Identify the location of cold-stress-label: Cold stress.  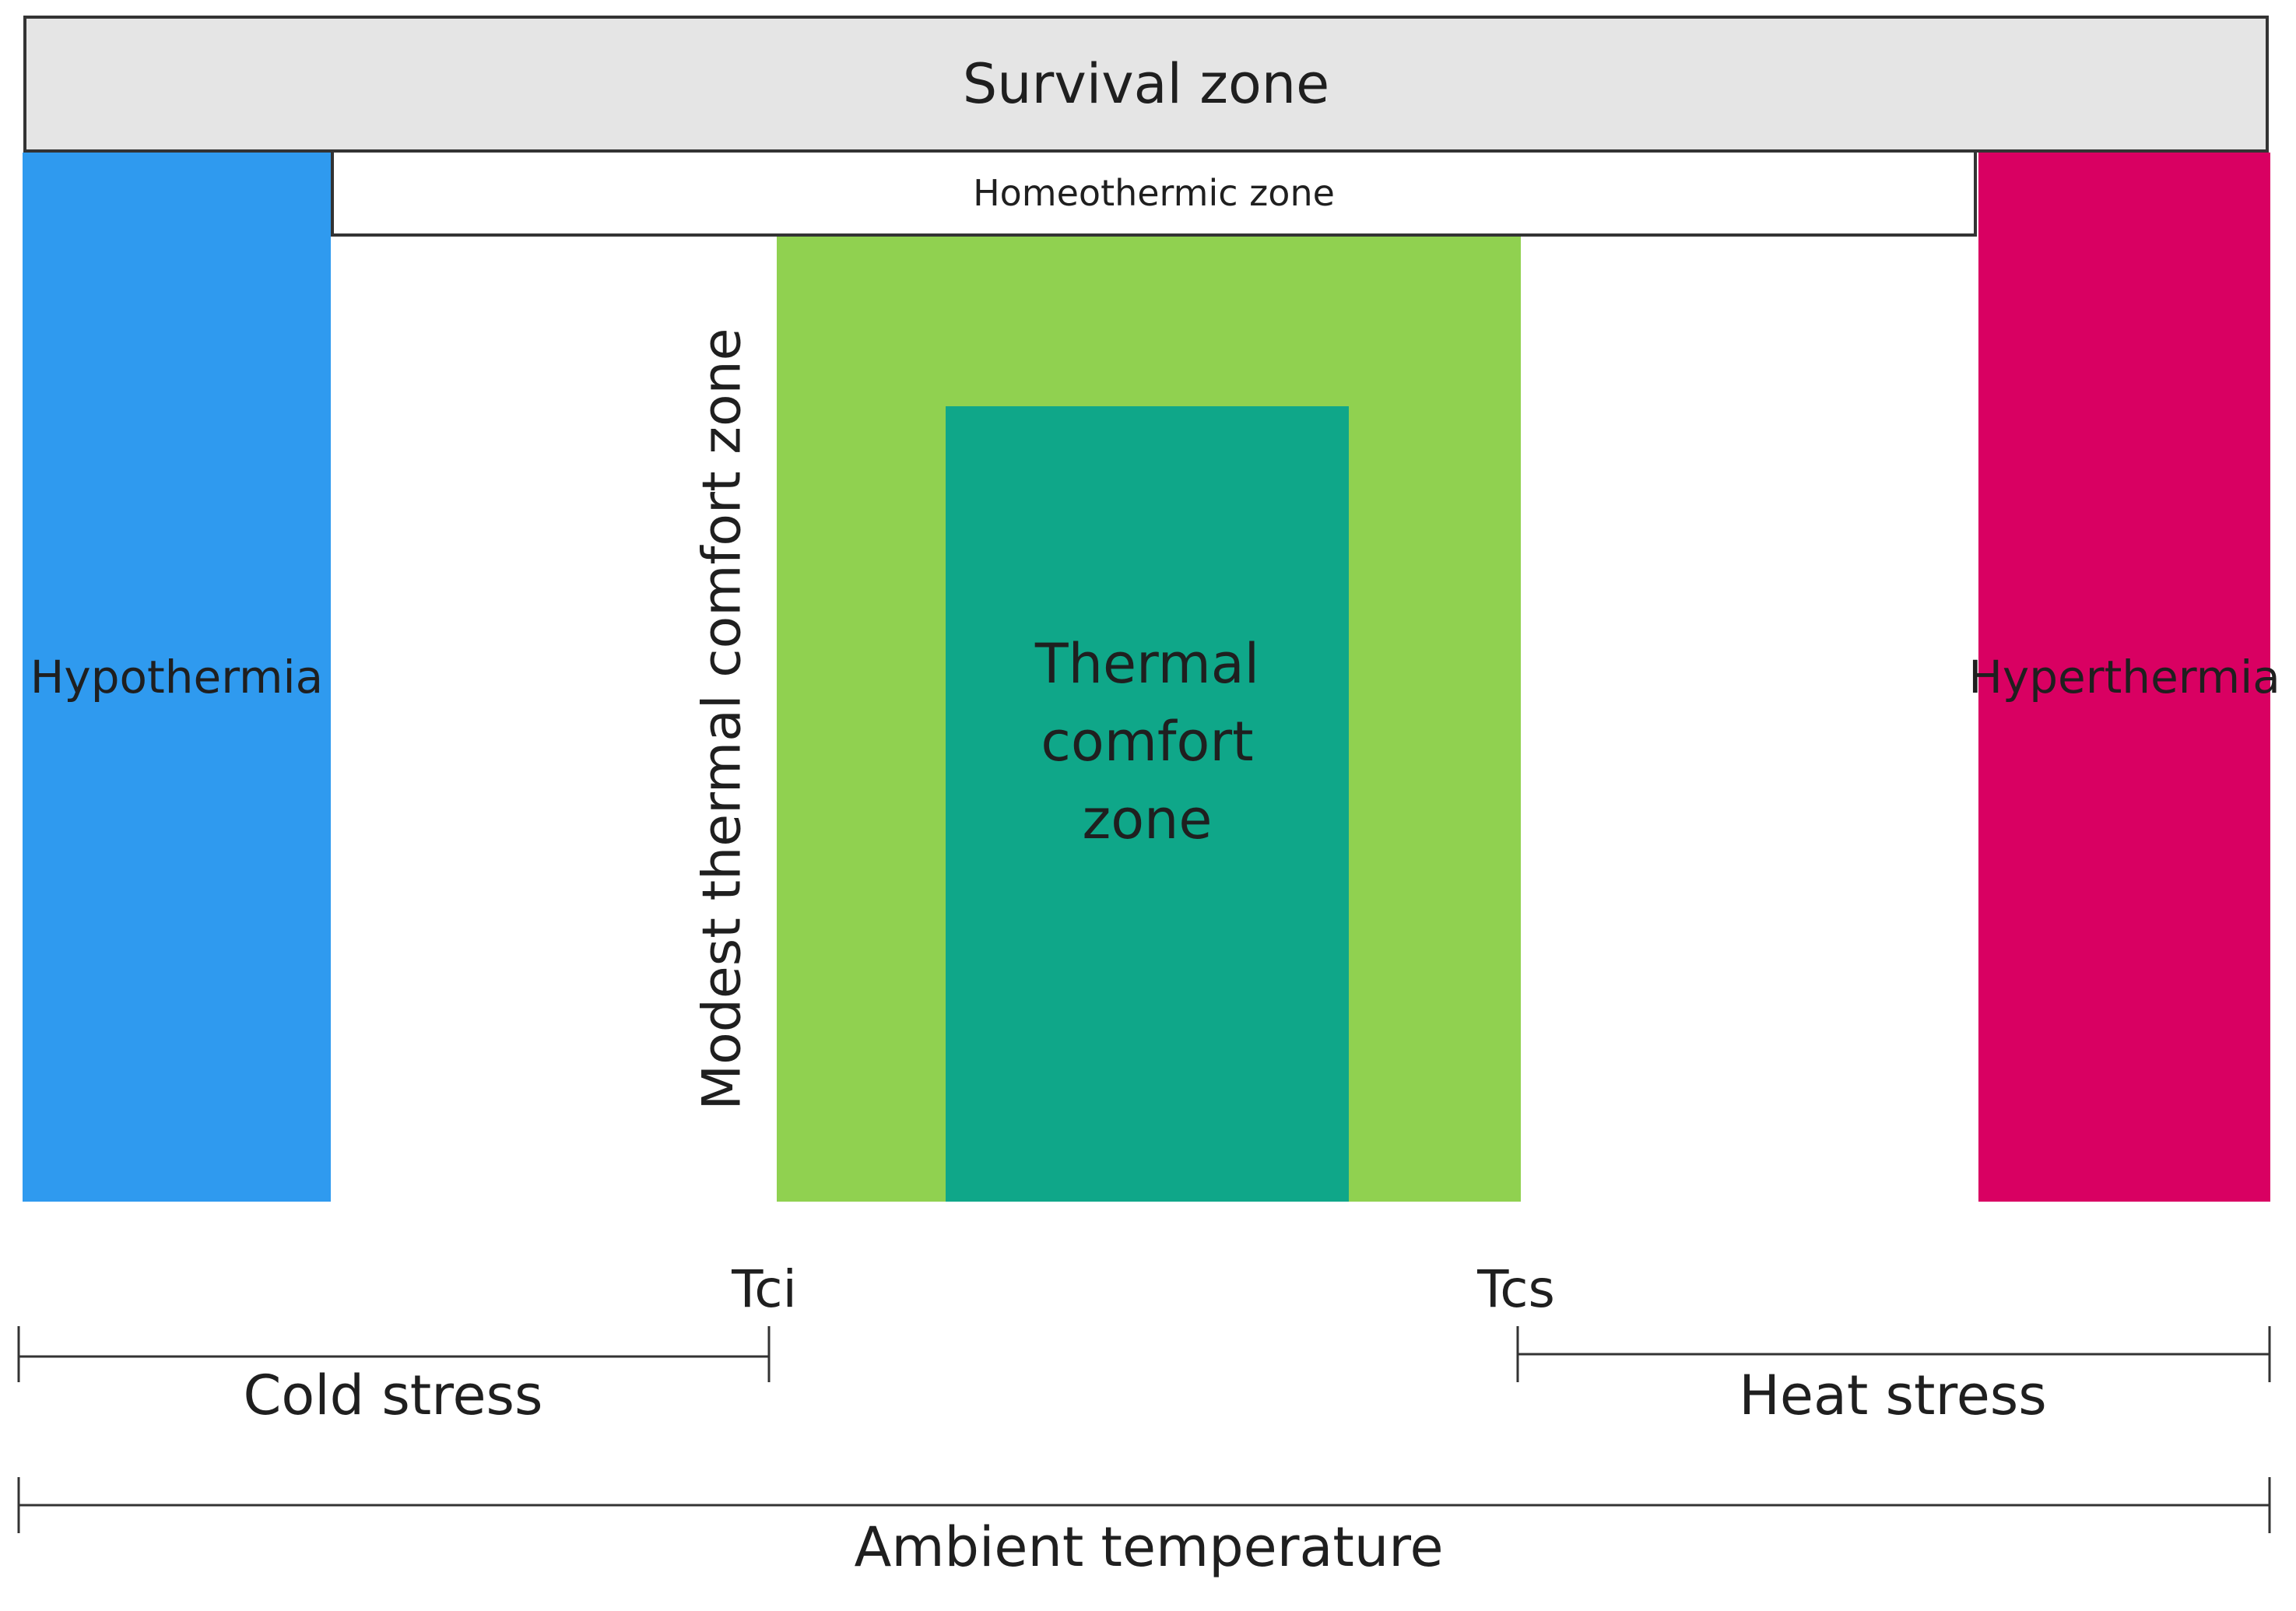
(393, 1395).